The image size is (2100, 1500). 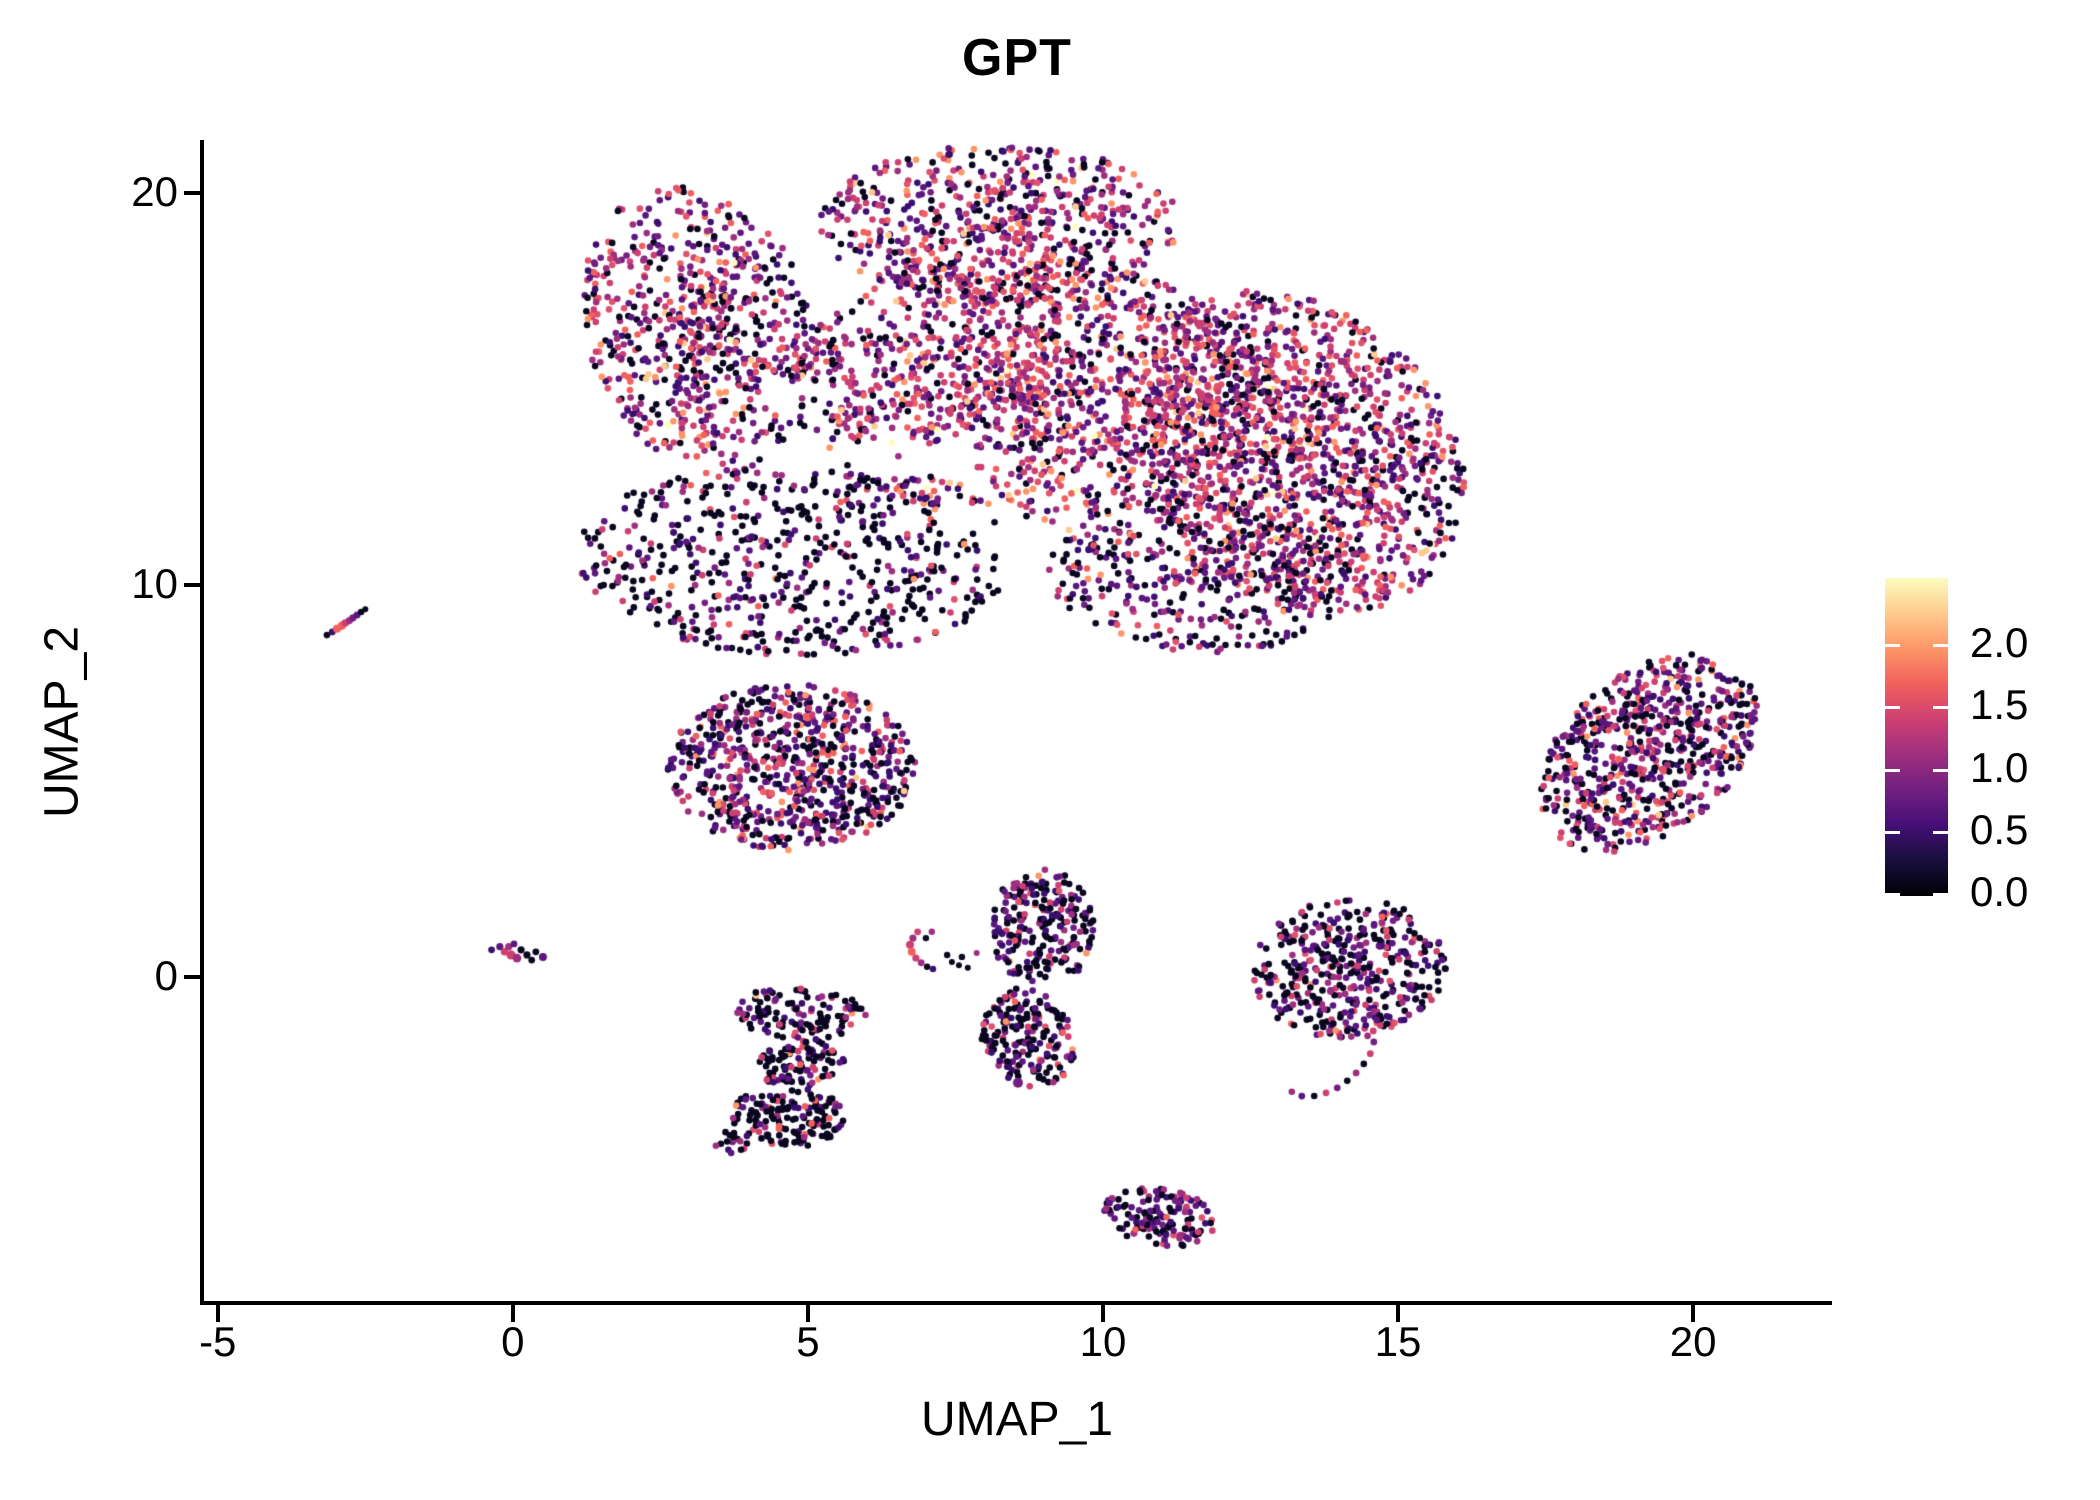 What do you see at coordinates (166, 975) in the screenshot?
I see `y-tick-label: 0` at bounding box center [166, 975].